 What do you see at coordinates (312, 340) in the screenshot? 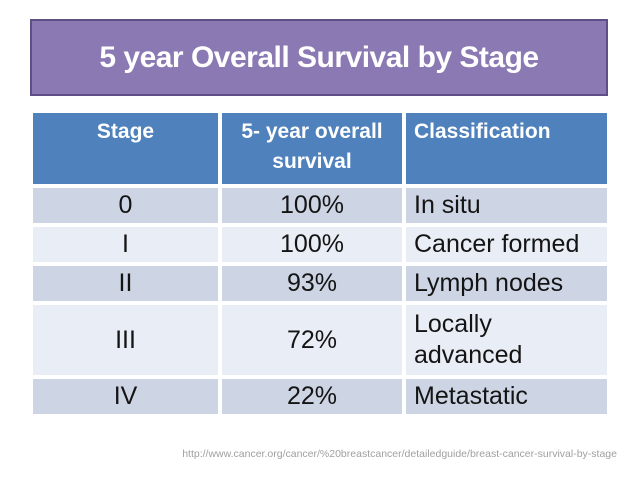
I see `cell-survival: 72%` at bounding box center [312, 340].